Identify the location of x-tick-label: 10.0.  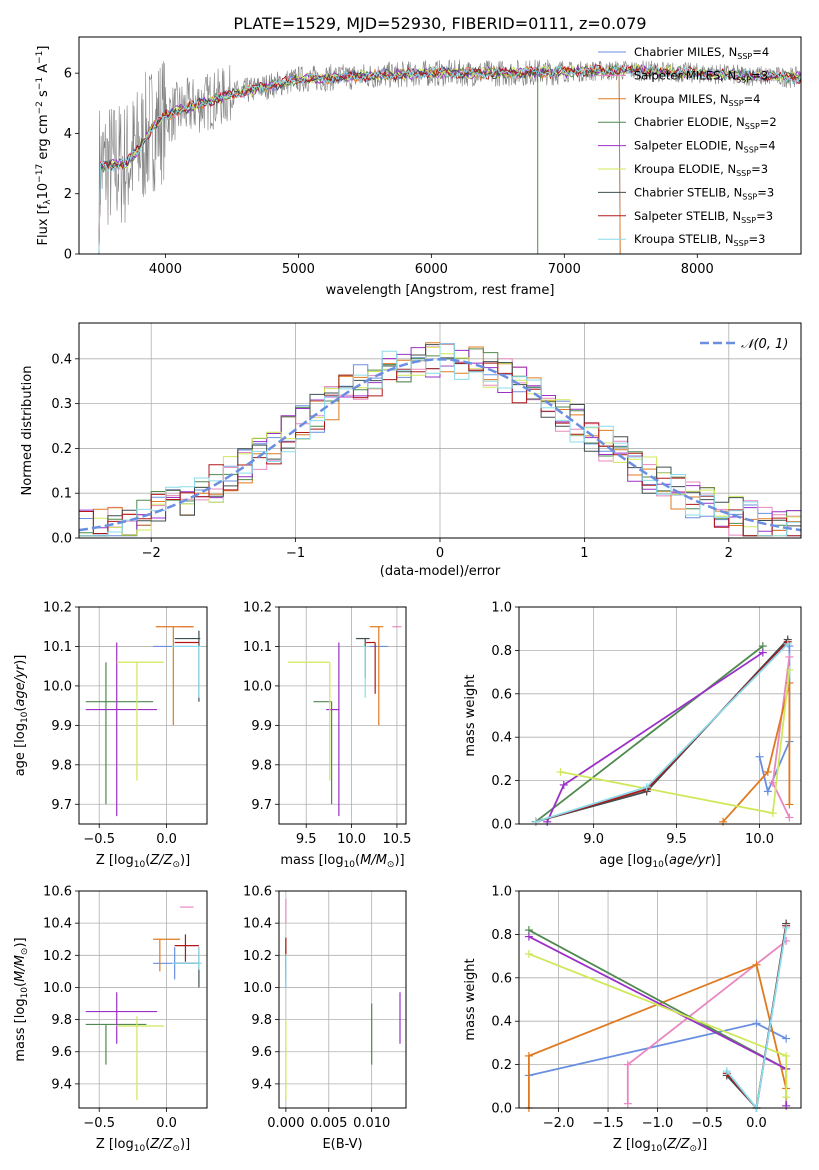
(759, 839).